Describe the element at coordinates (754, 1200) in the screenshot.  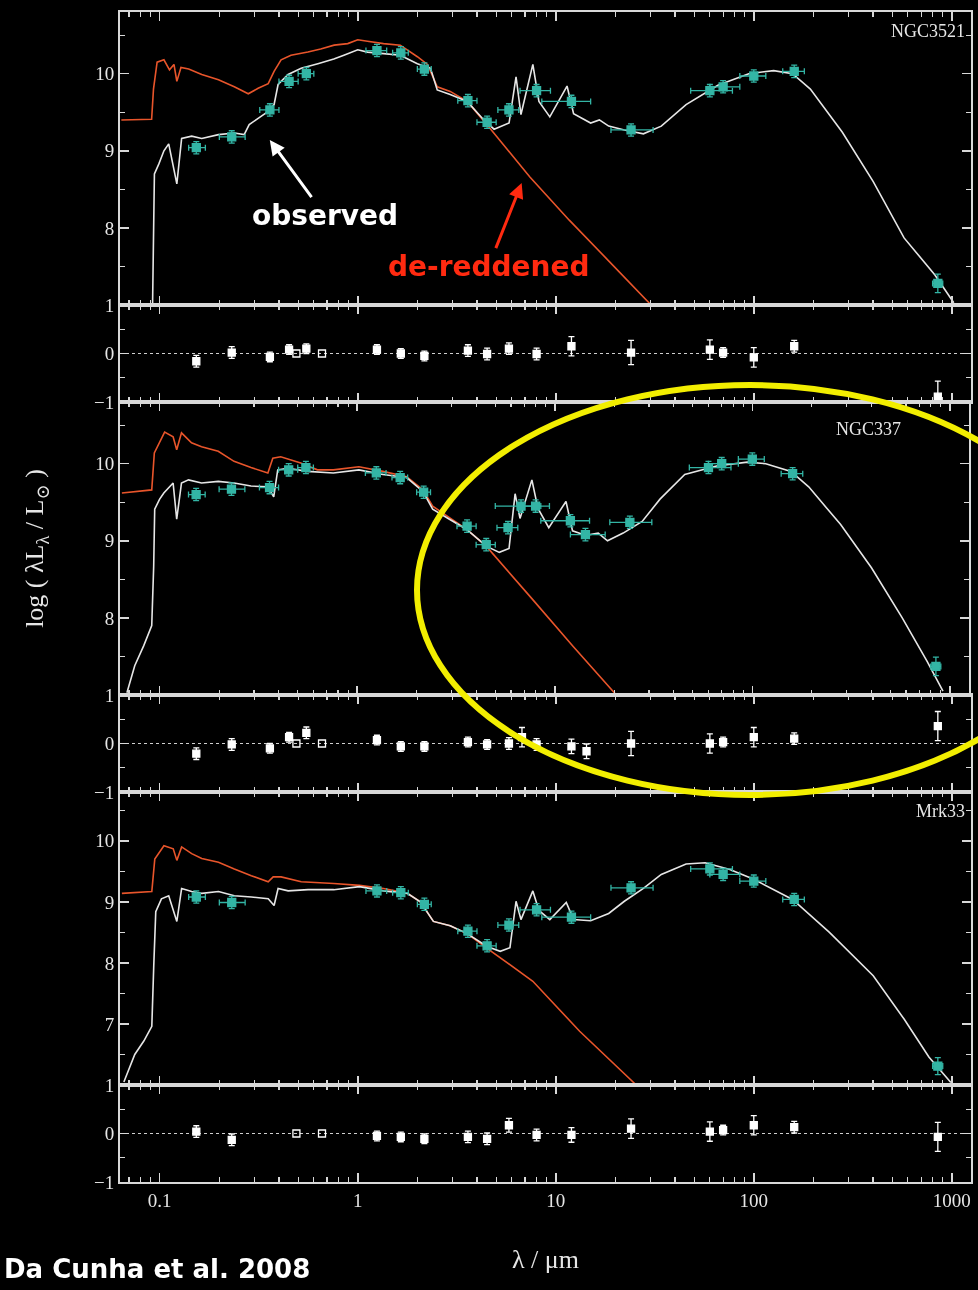
I see `x-tick-label: 100` at that location.